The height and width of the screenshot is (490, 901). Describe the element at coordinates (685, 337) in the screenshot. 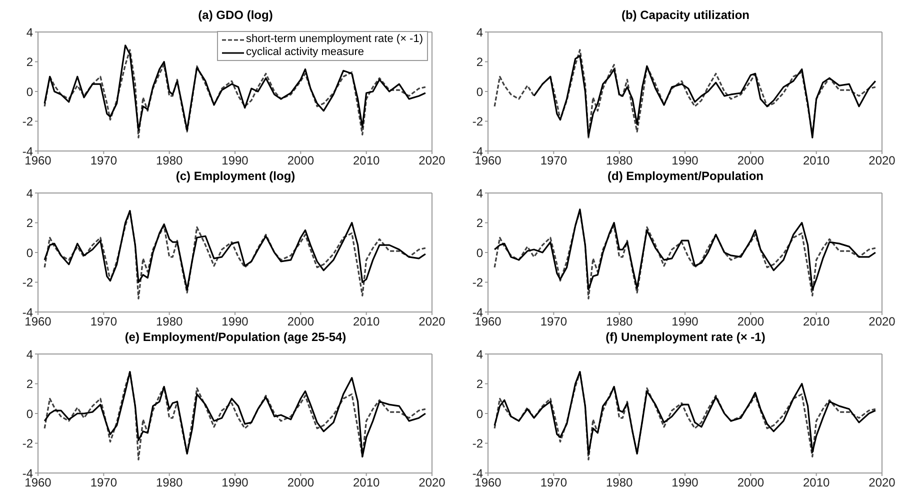

I see `chart-title: (f) Unemployment rate (× -1)` at that location.